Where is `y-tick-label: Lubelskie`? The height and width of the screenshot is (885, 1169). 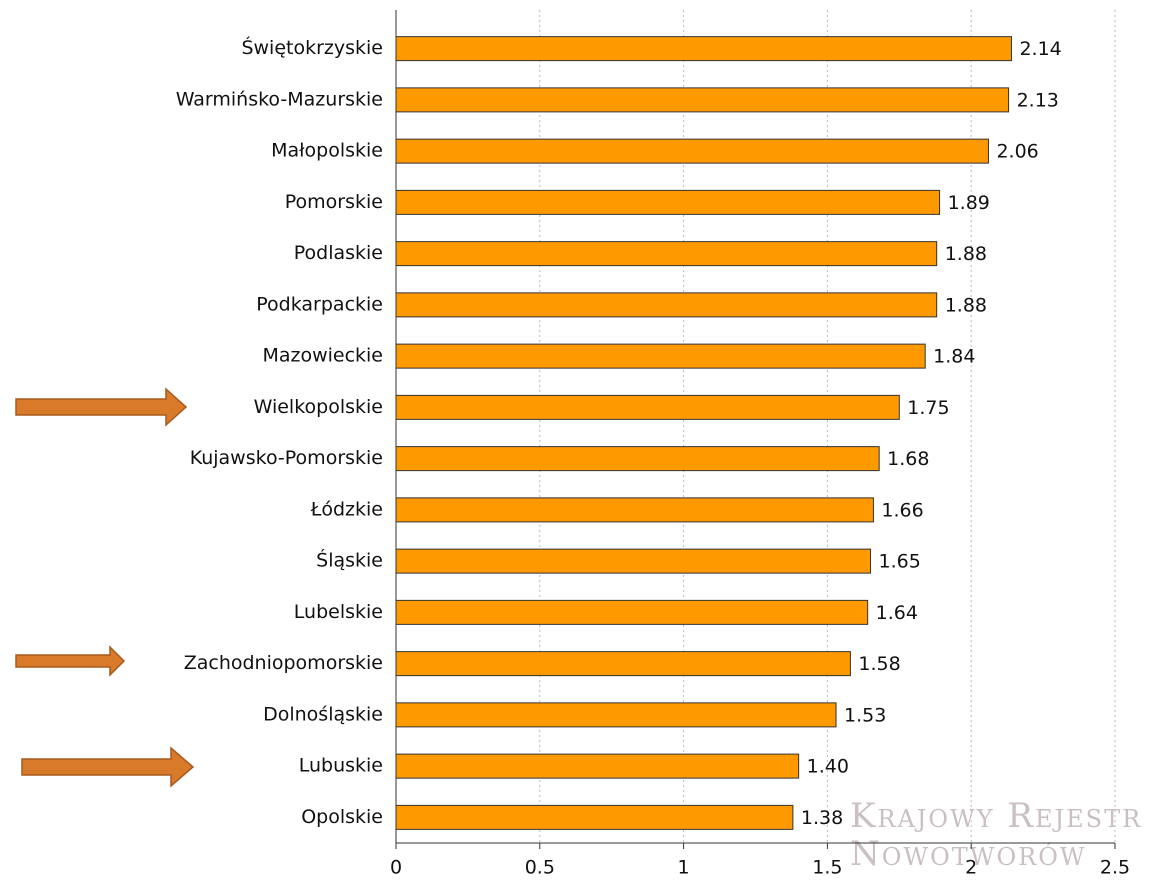
y-tick-label: Lubelskie is located at coordinates (338, 612).